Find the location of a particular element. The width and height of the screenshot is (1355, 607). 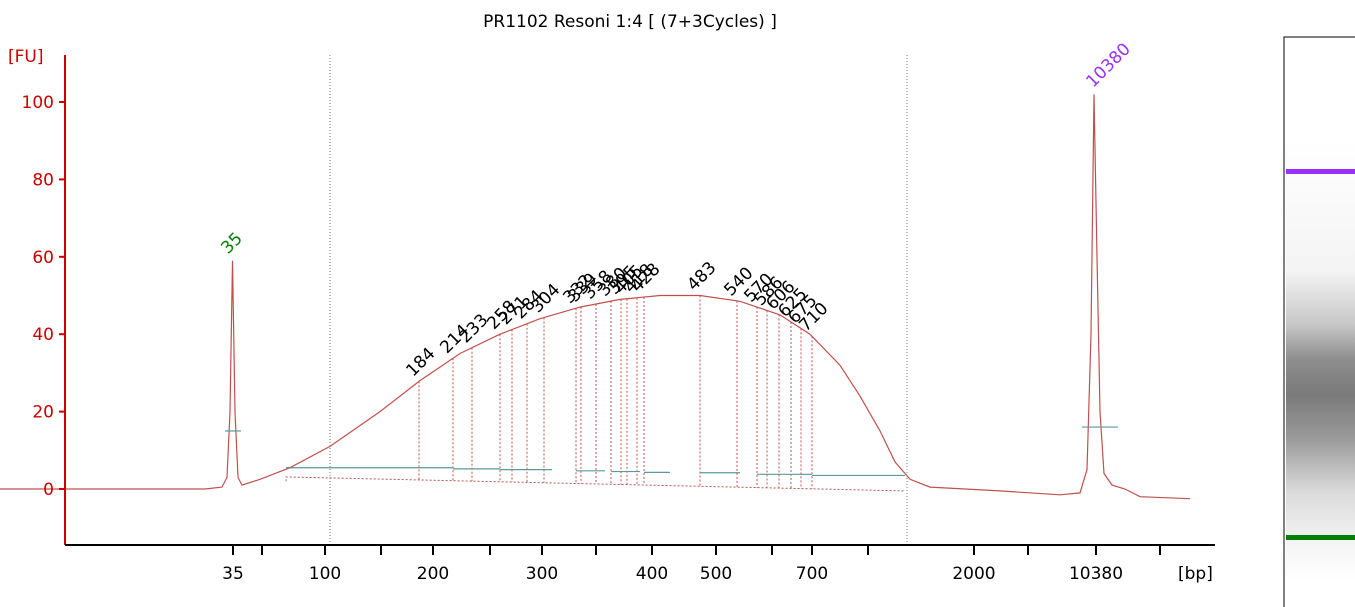

peak-label-0: 184 is located at coordinates (420, 362).